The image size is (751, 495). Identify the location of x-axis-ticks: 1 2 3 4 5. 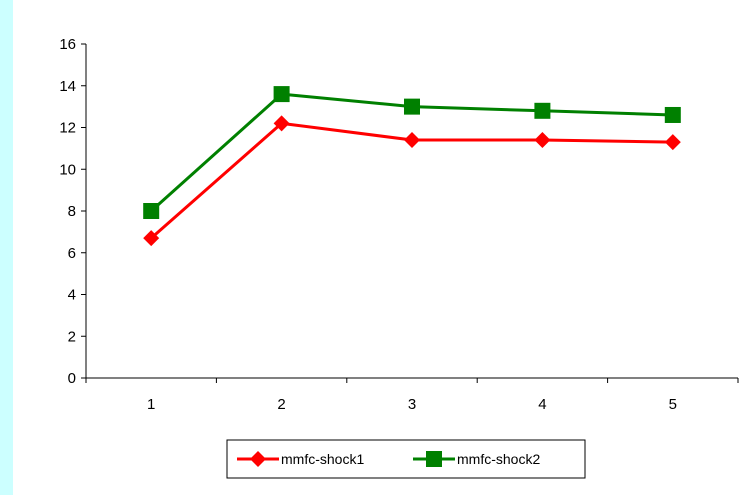
(412, 395).